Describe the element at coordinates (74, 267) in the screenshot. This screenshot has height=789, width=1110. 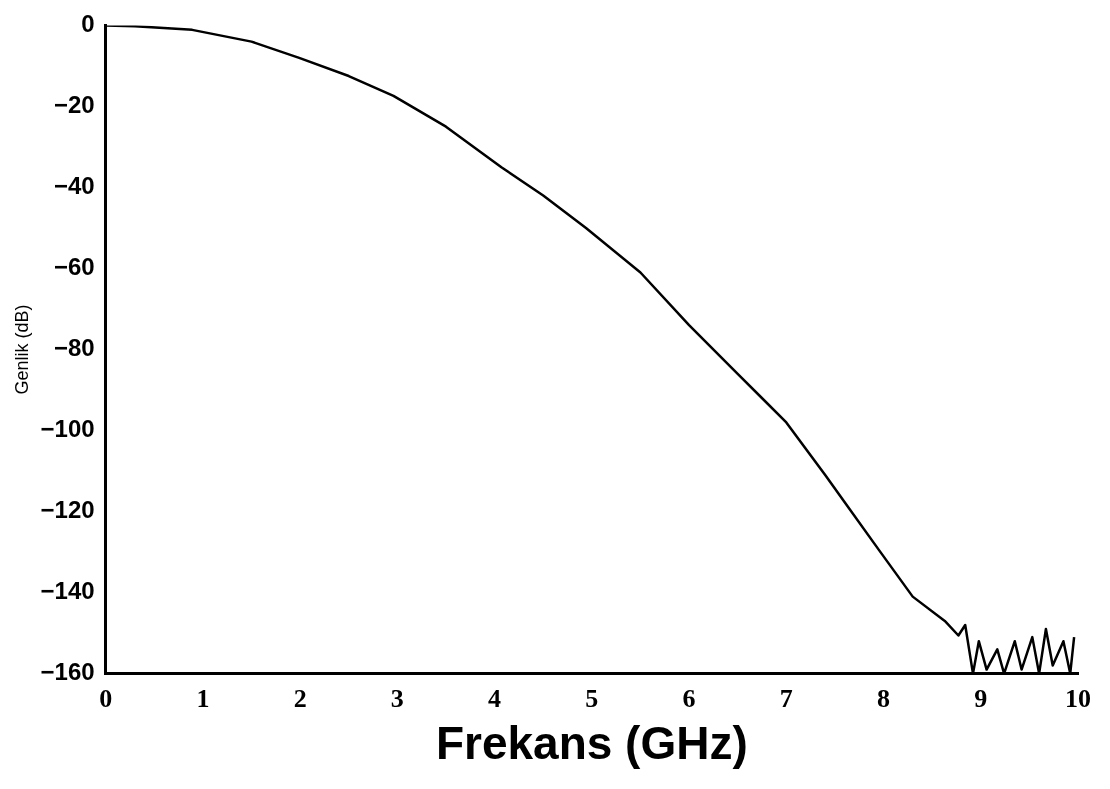
I see `y-tick-label: −60` at that location.